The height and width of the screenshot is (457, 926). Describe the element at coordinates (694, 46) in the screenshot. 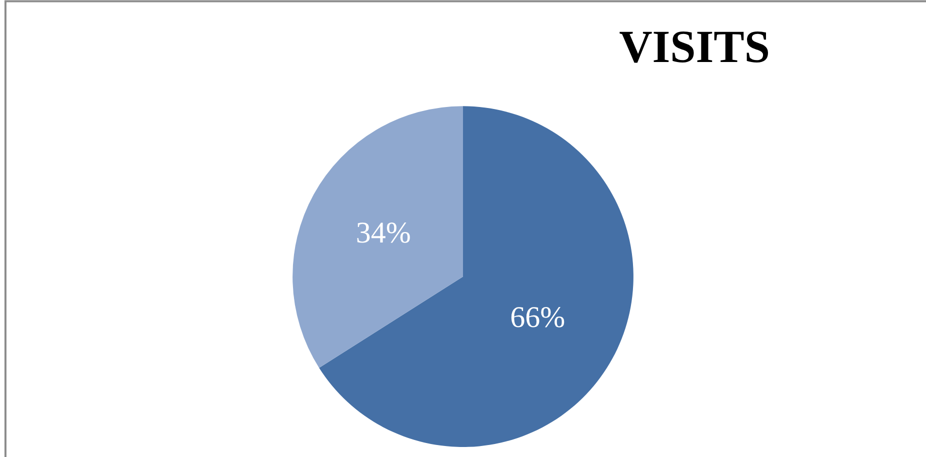

I see `chart-title: VISITS` at that location.